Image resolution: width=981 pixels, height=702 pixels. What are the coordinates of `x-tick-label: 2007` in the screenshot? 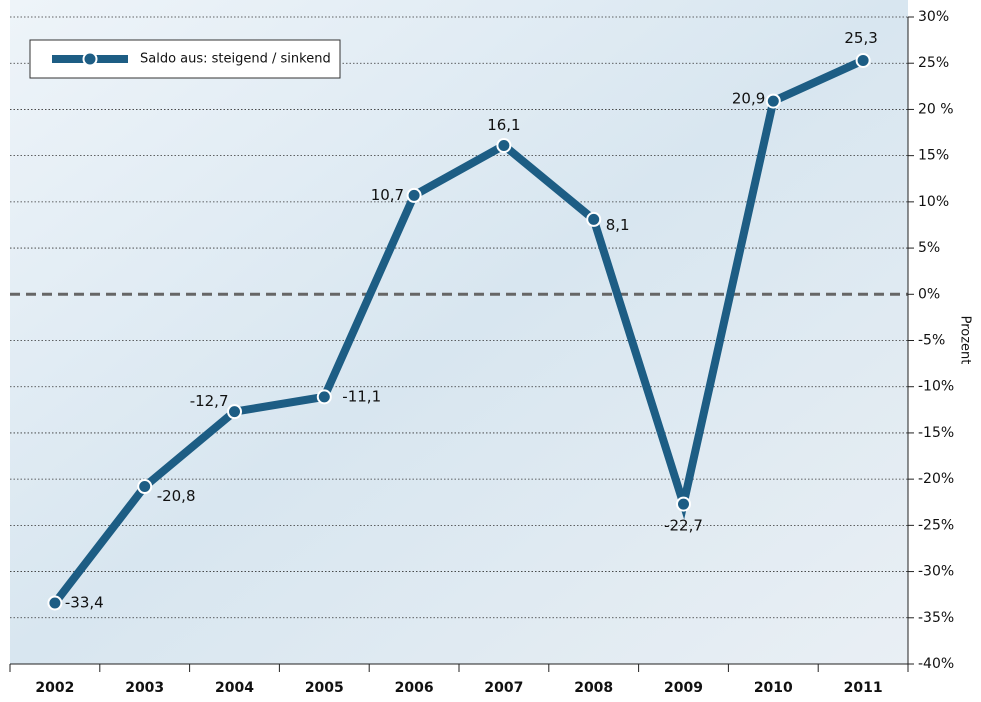 It's located at (503, 688).